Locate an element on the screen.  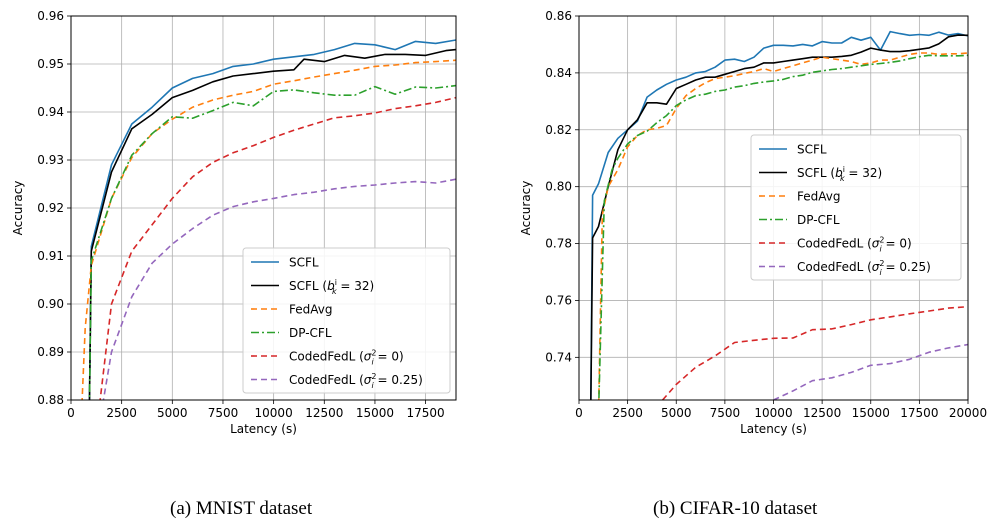
y-tick-label: 0.93 is located at coordinates (50, 160).